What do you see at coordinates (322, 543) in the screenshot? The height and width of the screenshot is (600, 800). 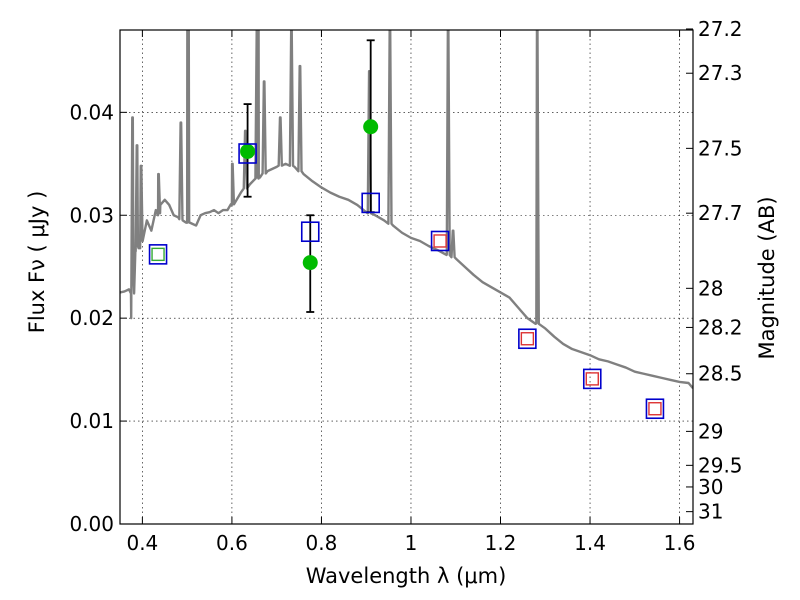 I see `x-tick-label: 0.8` at bounding box center [322, 543].